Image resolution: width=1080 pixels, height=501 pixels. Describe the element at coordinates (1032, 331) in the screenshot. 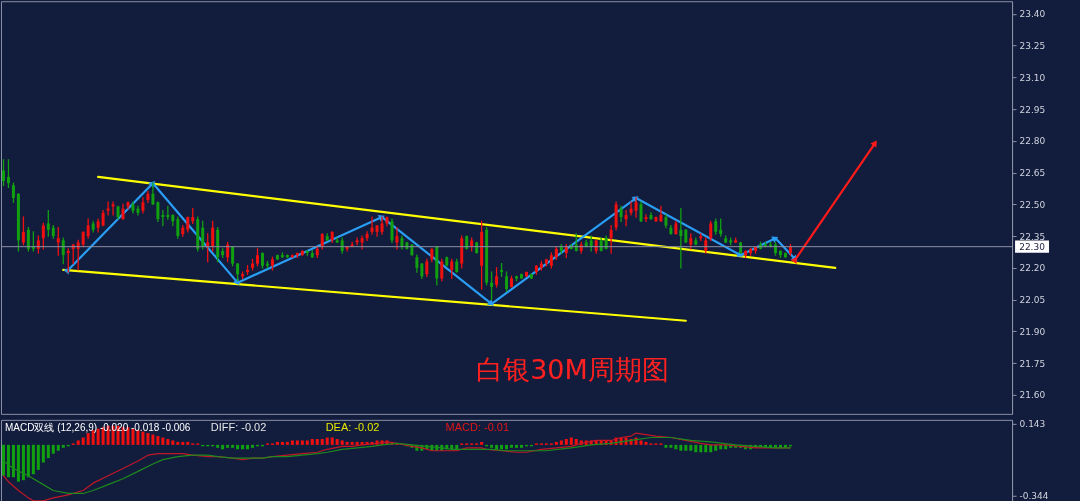

I see `y-tick-label: 21.90` at that location.